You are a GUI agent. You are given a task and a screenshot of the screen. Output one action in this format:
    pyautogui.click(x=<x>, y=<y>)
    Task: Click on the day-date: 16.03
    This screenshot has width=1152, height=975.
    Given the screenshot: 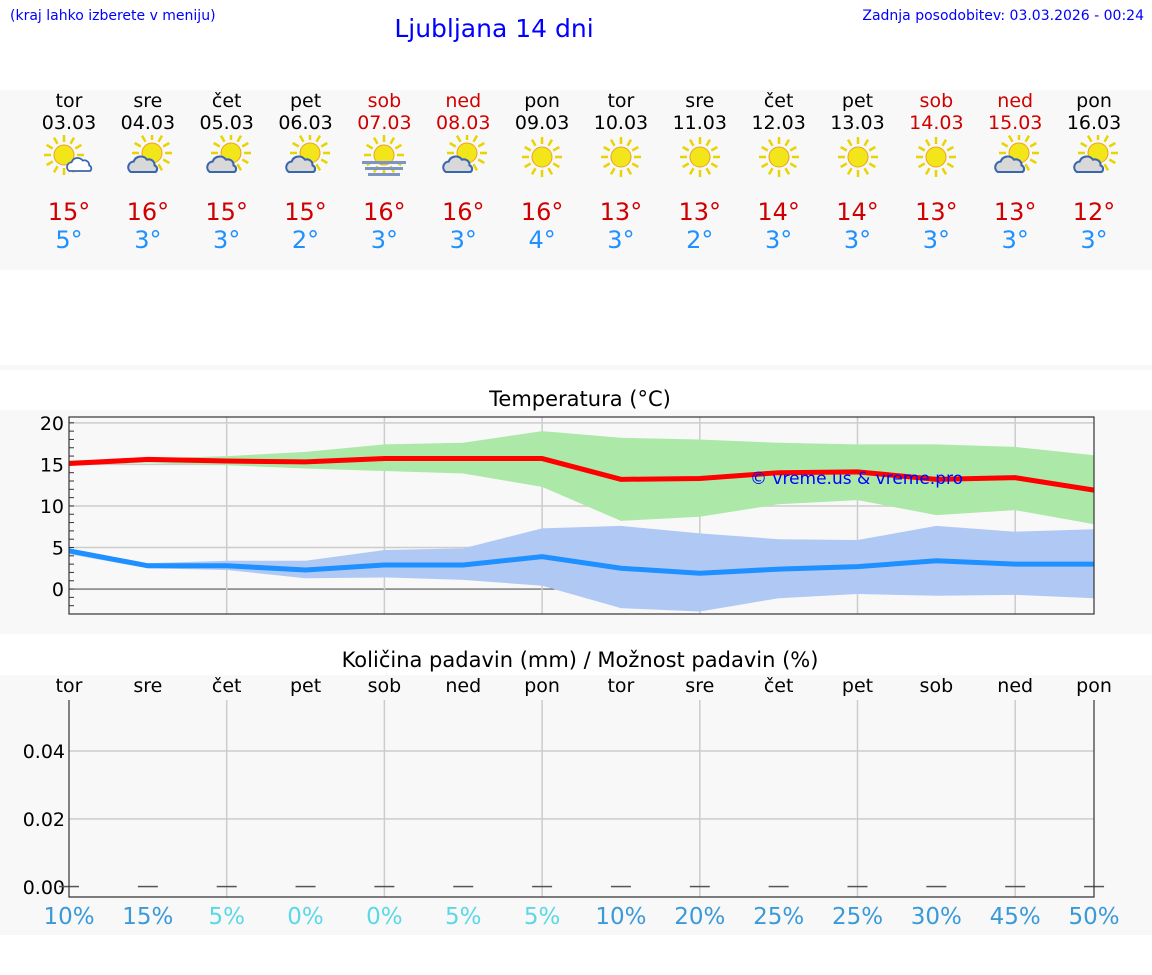 What is the action you would take?
    pyautogui.click(x=1094, y=123)
    